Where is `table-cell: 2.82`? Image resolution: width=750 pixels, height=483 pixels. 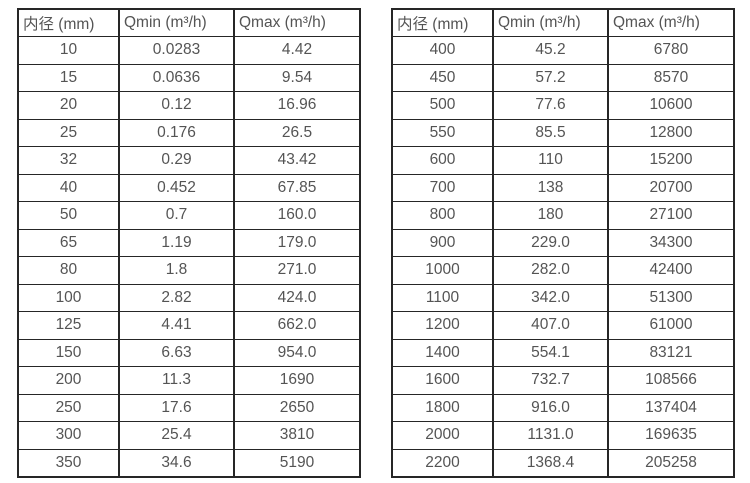 table-cell: 2.82 is located at coordinates (176, 297).